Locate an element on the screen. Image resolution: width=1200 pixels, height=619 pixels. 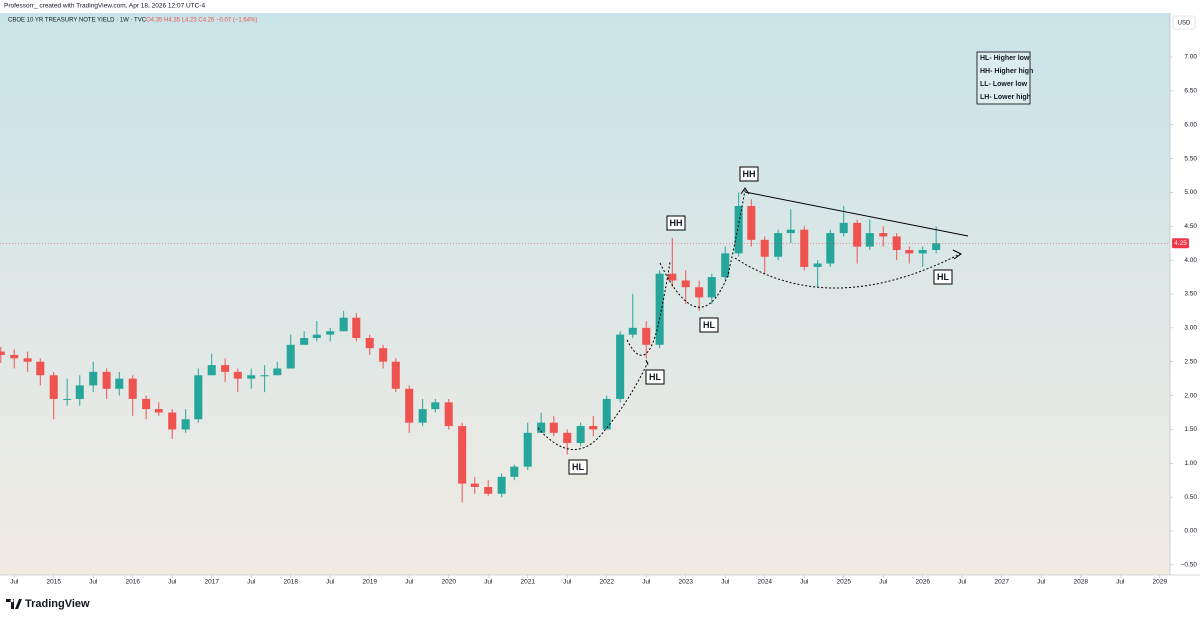
currency-box is located at coordinates (1184, 22).